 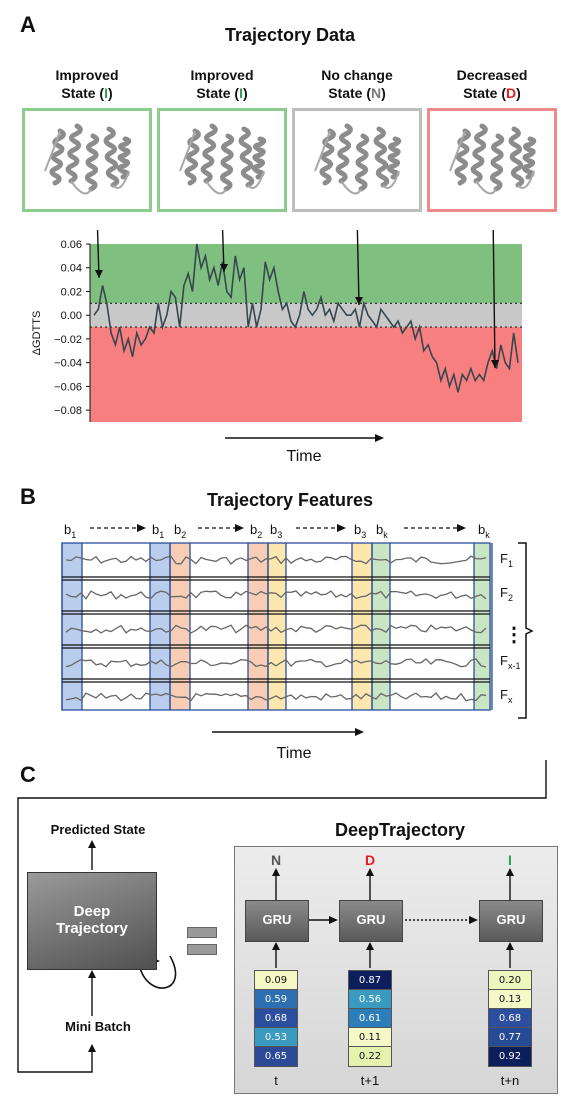 I want to click on state-label-line1: Improved, so click(x=222, y=75).